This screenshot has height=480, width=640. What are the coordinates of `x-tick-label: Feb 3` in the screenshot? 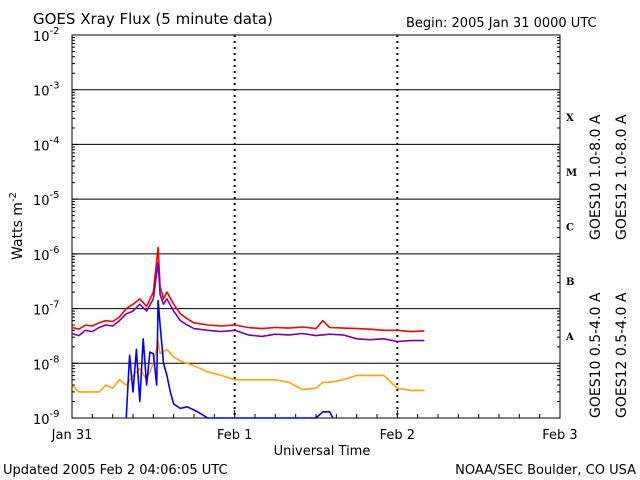 It's located at (559, 435).